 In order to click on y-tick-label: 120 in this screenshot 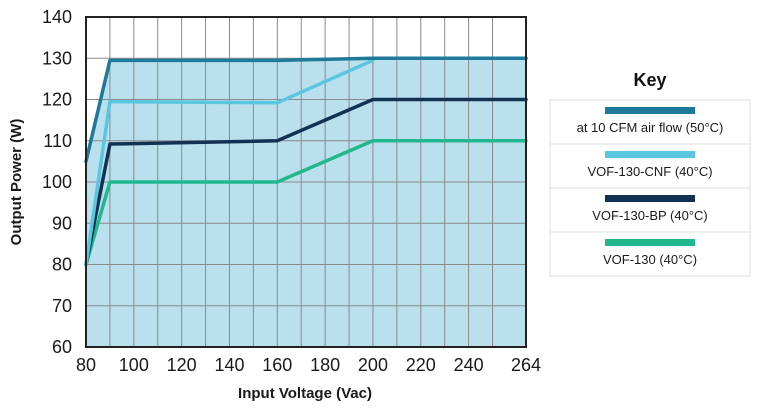, I will do `click(57, 100)`.